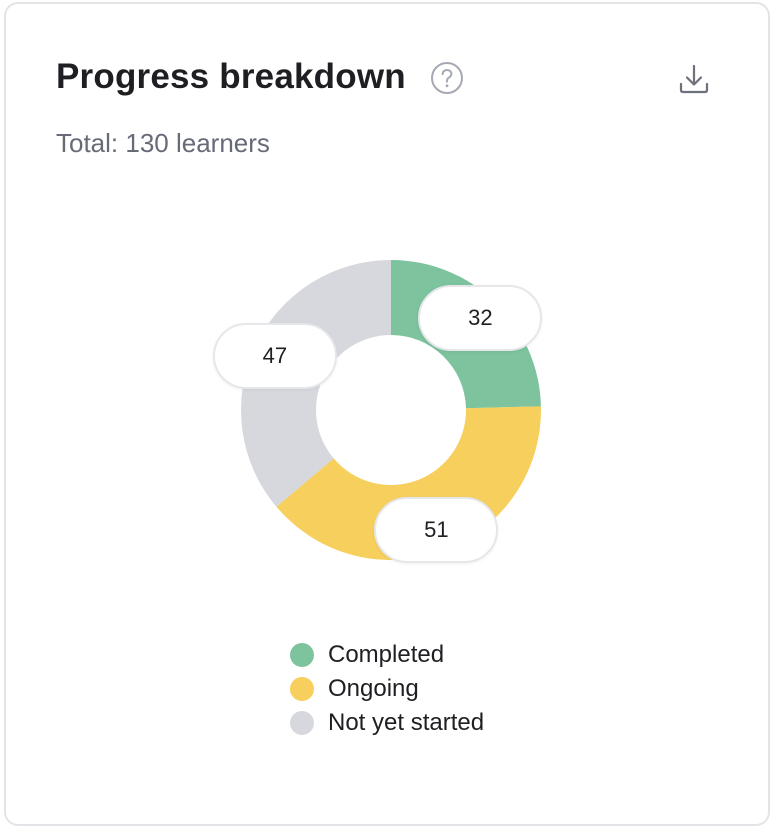 The image size is (776, 831). Describe the element at coordinates (163, 143) in the screenshot. I see `total-learners: Total: 130 learners` at that location.